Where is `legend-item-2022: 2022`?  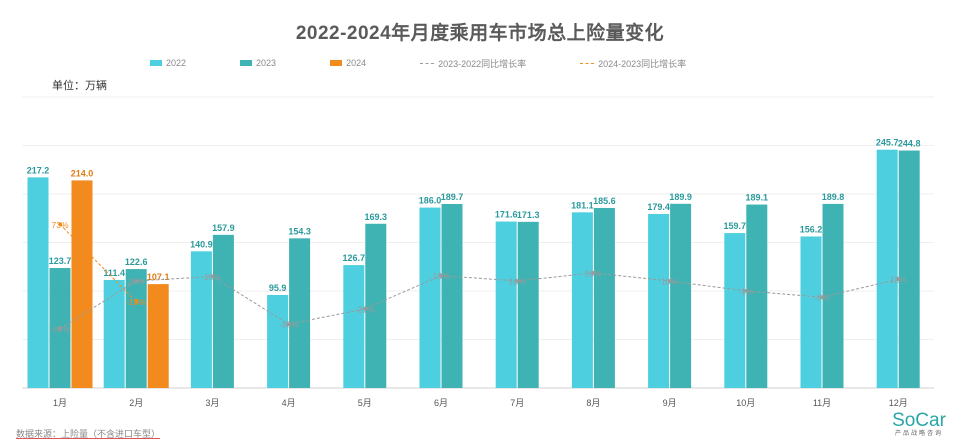
legend-item-2022: 2022 is located at coordinates (168, 63).